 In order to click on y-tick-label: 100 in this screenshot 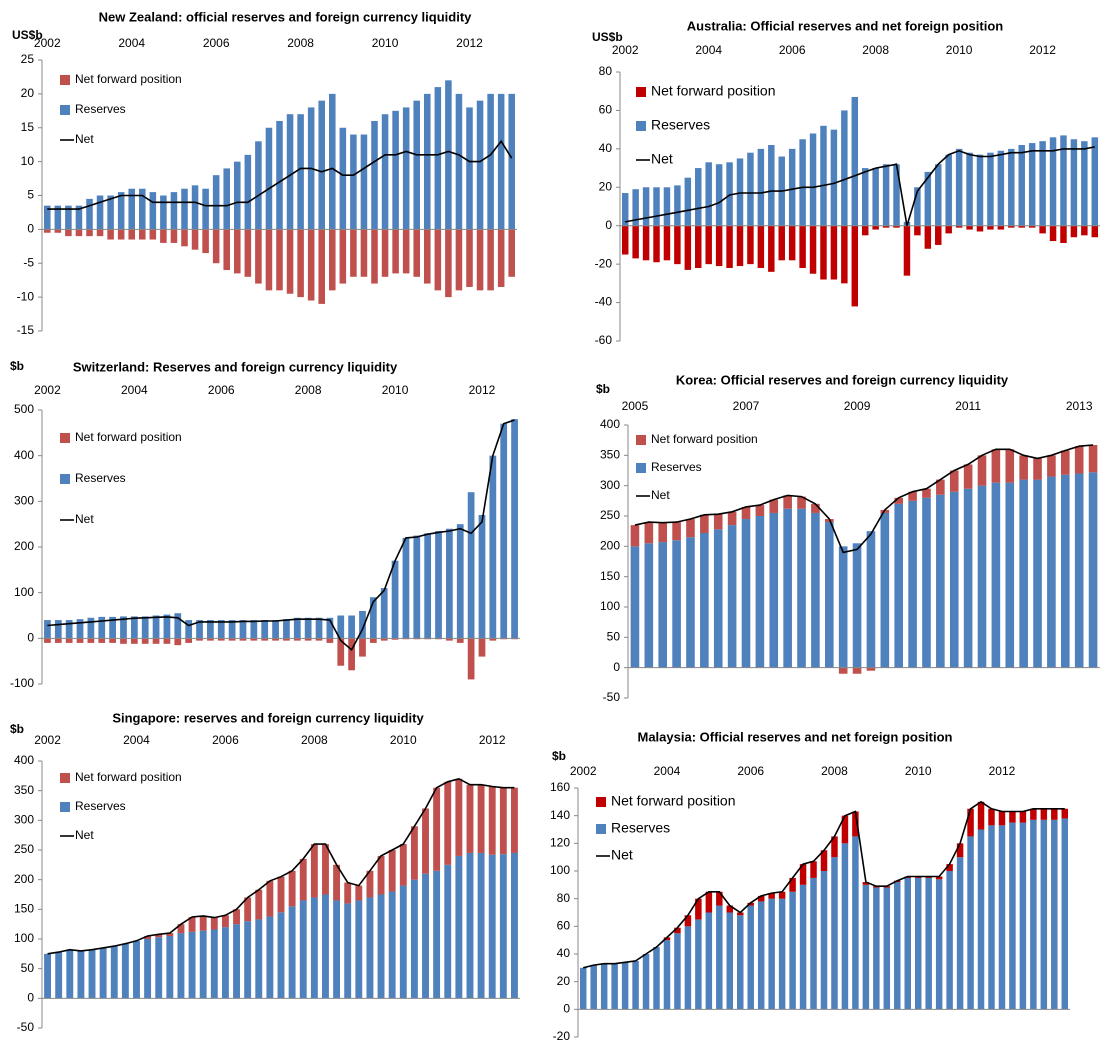, I will do `click(24, 938)`.